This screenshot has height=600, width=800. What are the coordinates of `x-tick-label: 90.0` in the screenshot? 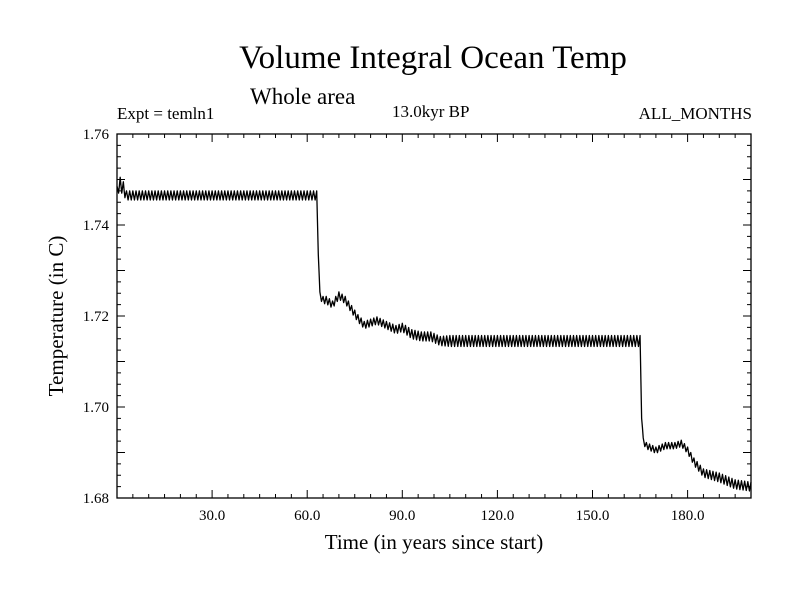 It's located at (402, 516).